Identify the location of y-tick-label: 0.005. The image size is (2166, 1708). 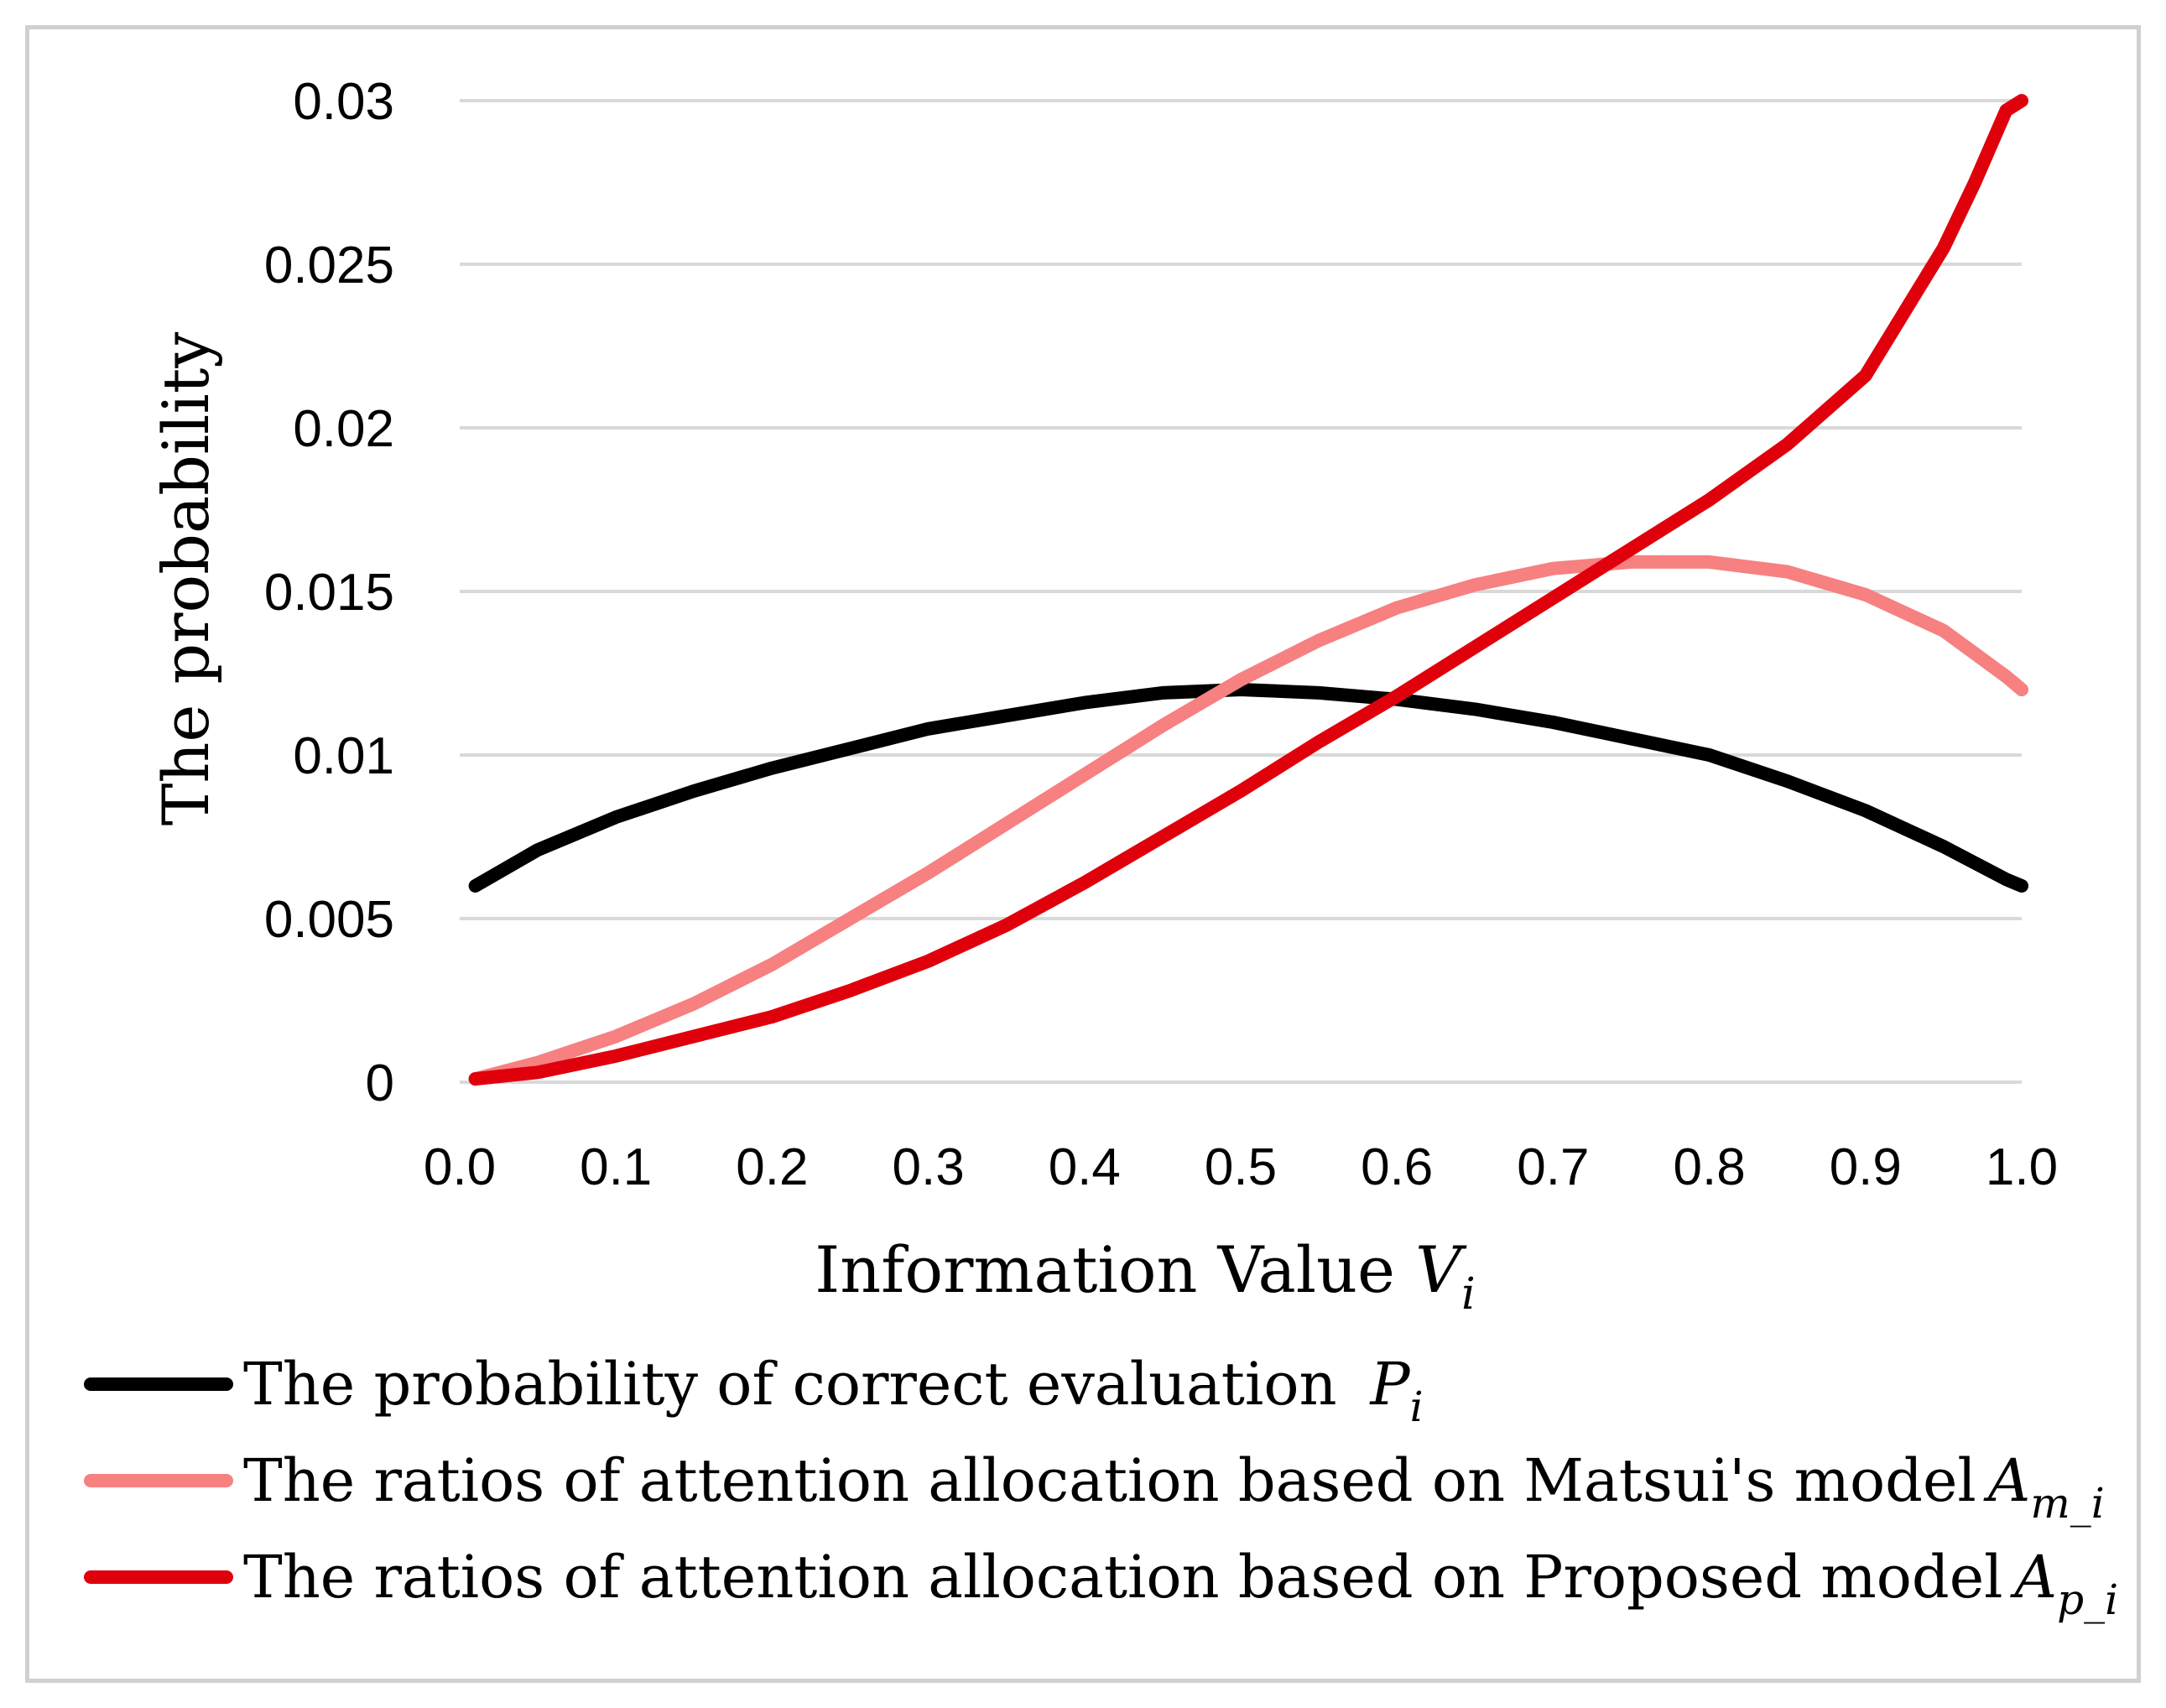
(329, 920).